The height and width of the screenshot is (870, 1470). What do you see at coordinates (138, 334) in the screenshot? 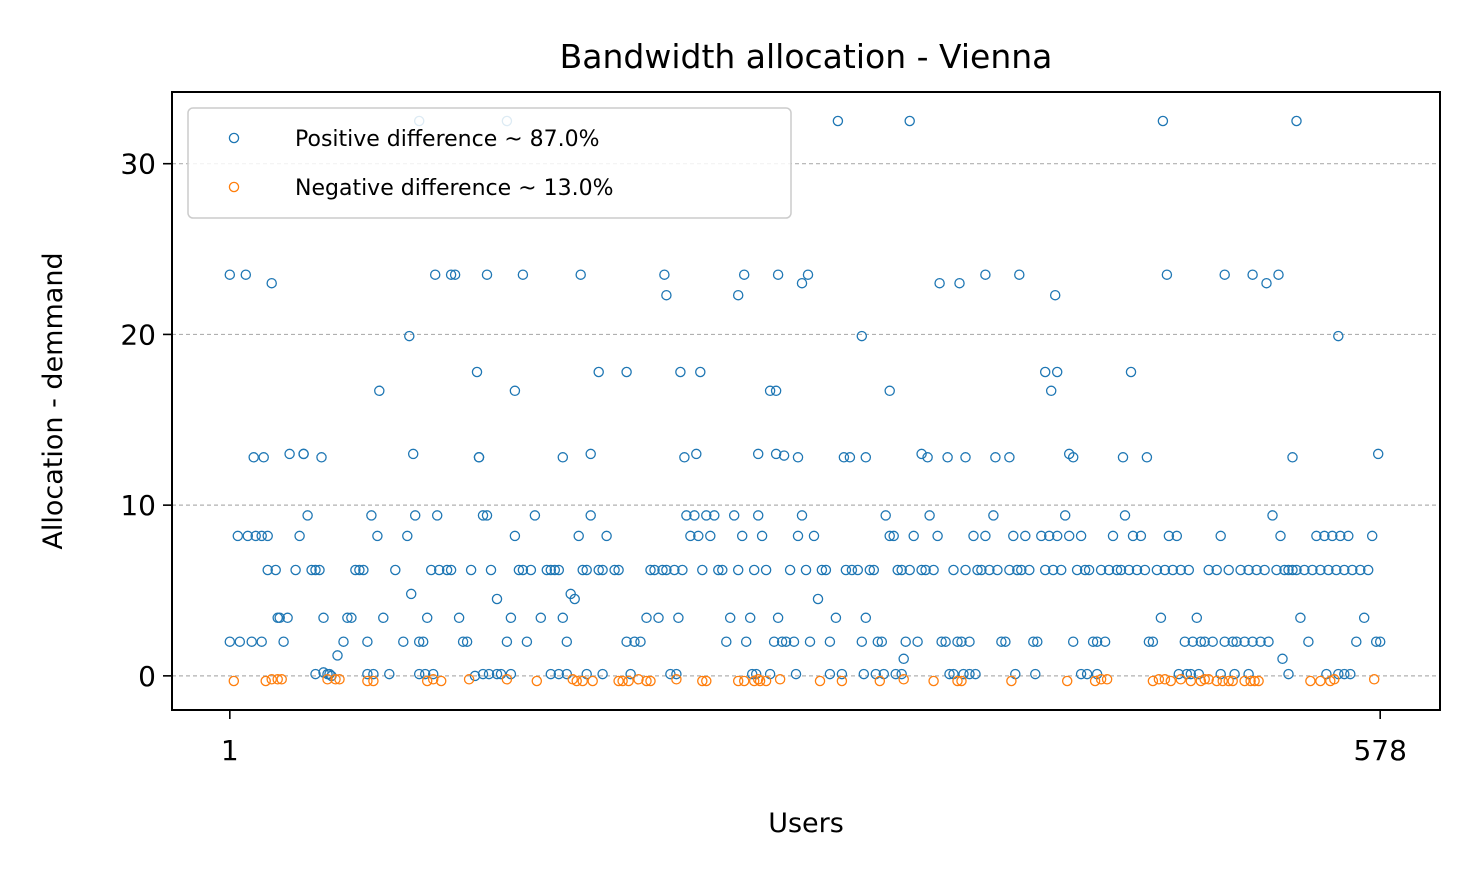
I see `y-tick-label: 20` at bounding box center [138, 334].